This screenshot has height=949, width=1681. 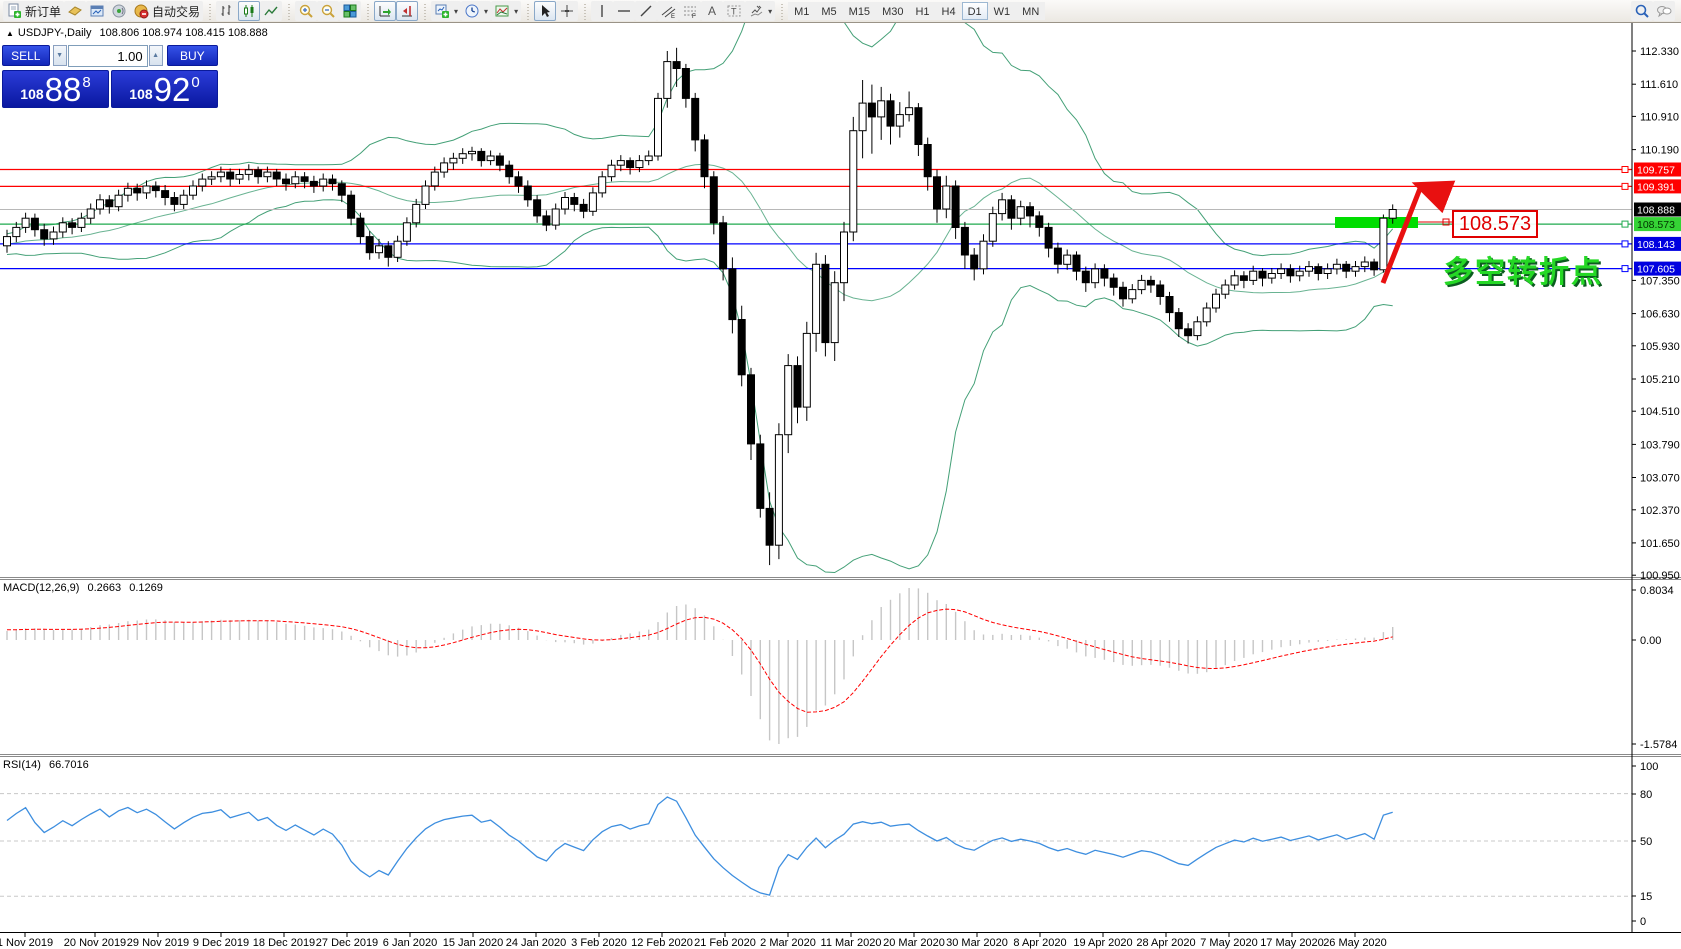 I want to click on date-tick-label: 17 May 2020, so click(x=1292, y=943).